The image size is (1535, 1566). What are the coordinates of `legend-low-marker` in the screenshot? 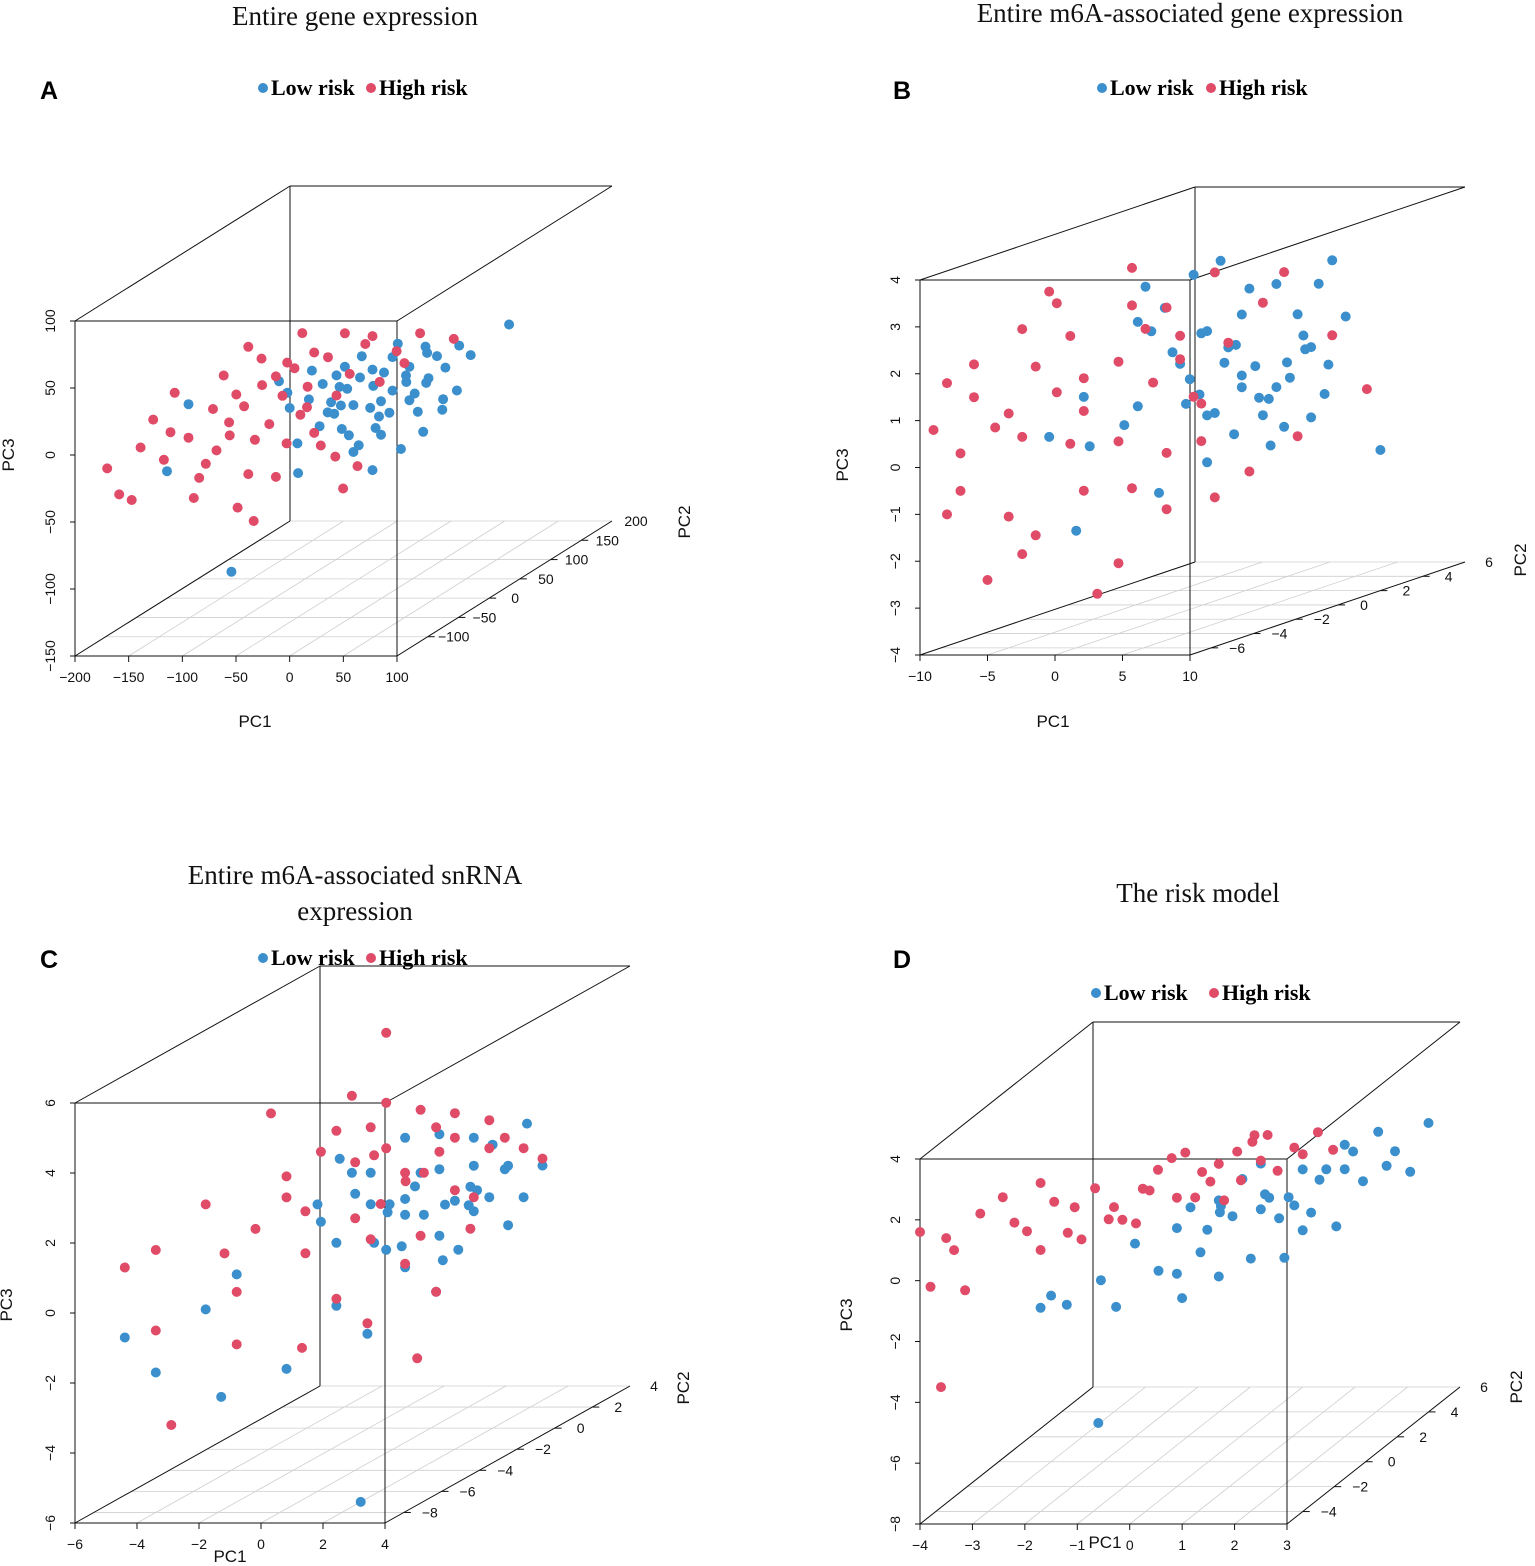 It's located at (263, 88).